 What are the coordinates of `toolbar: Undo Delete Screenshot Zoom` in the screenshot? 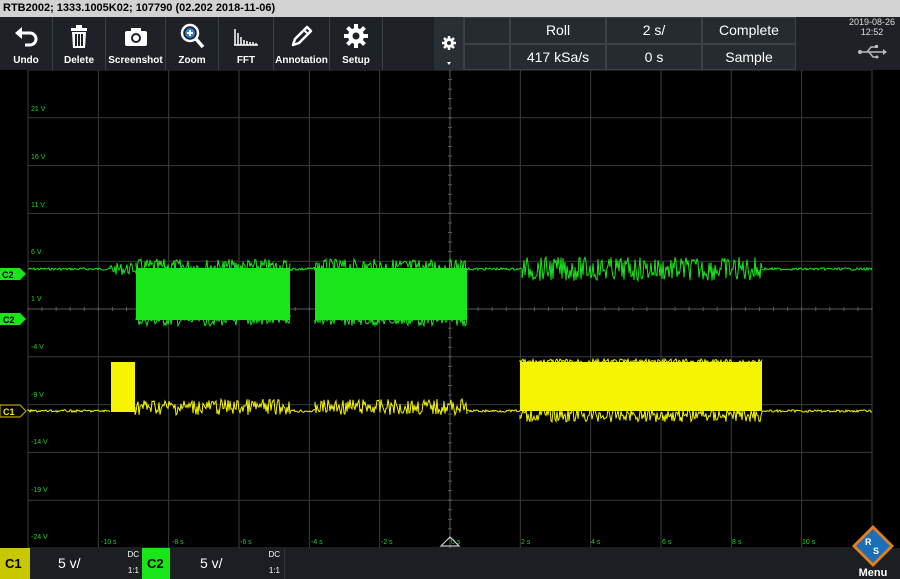 It's located at (450, 43).